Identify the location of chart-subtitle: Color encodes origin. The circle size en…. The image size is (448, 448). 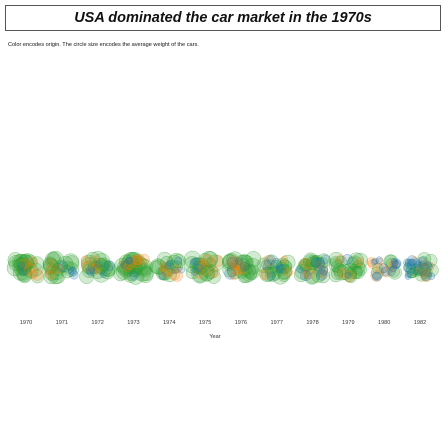
(103, 45).